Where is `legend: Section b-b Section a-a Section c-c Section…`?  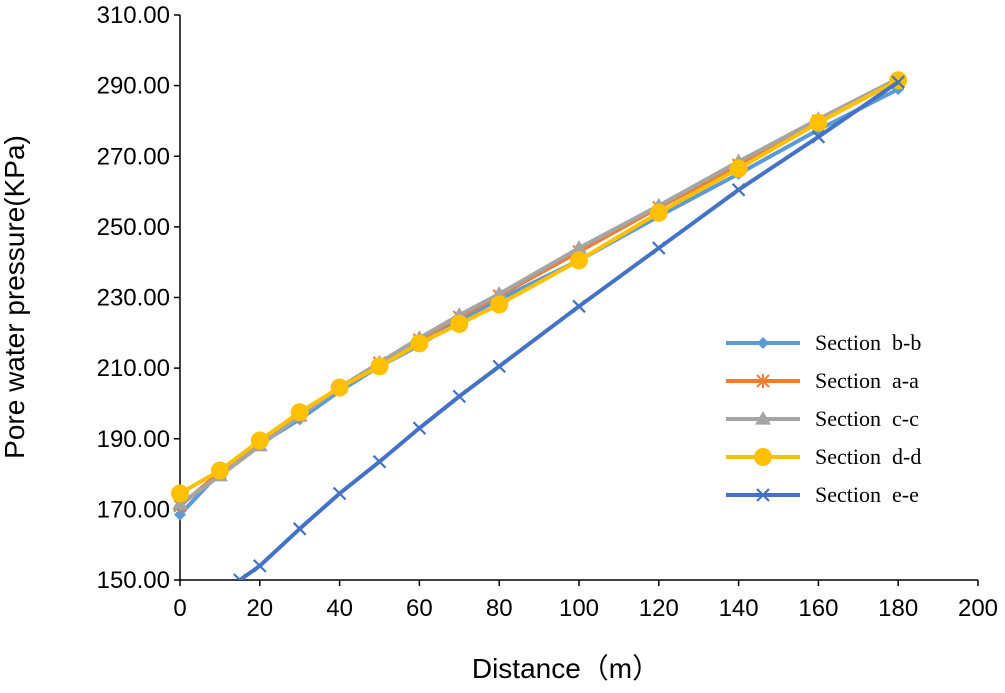 legend: Section b-b Section a-a Section c-c Section… is located at coordinates (823, 418).